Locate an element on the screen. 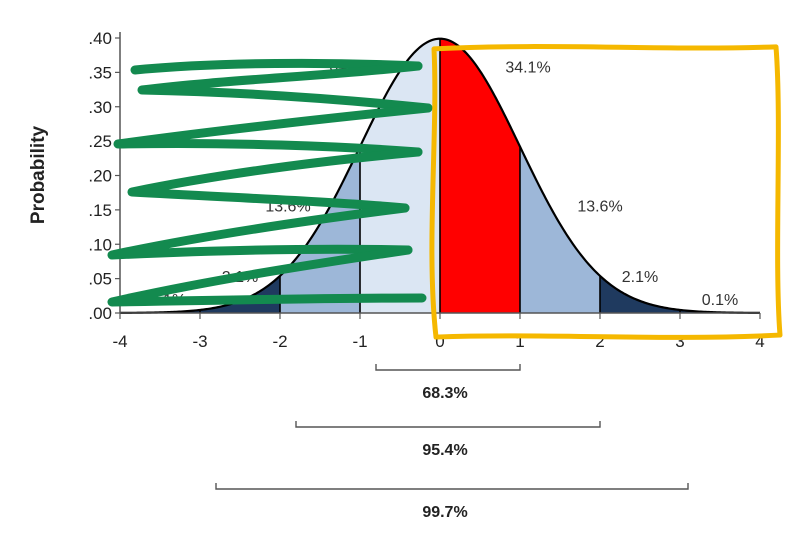  x-tick-label: 4 is located at coordinates (759, 341).